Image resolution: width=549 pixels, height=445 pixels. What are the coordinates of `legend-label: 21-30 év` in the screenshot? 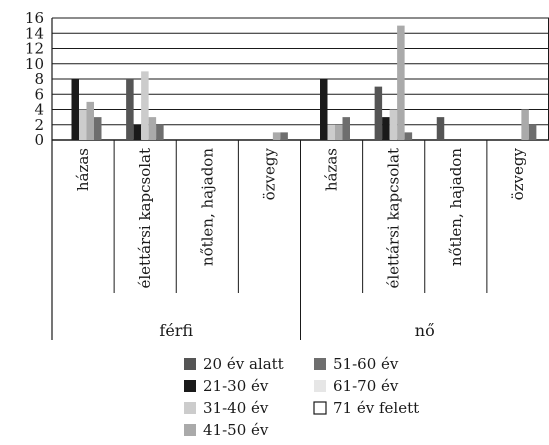 It's located at (236, 386).